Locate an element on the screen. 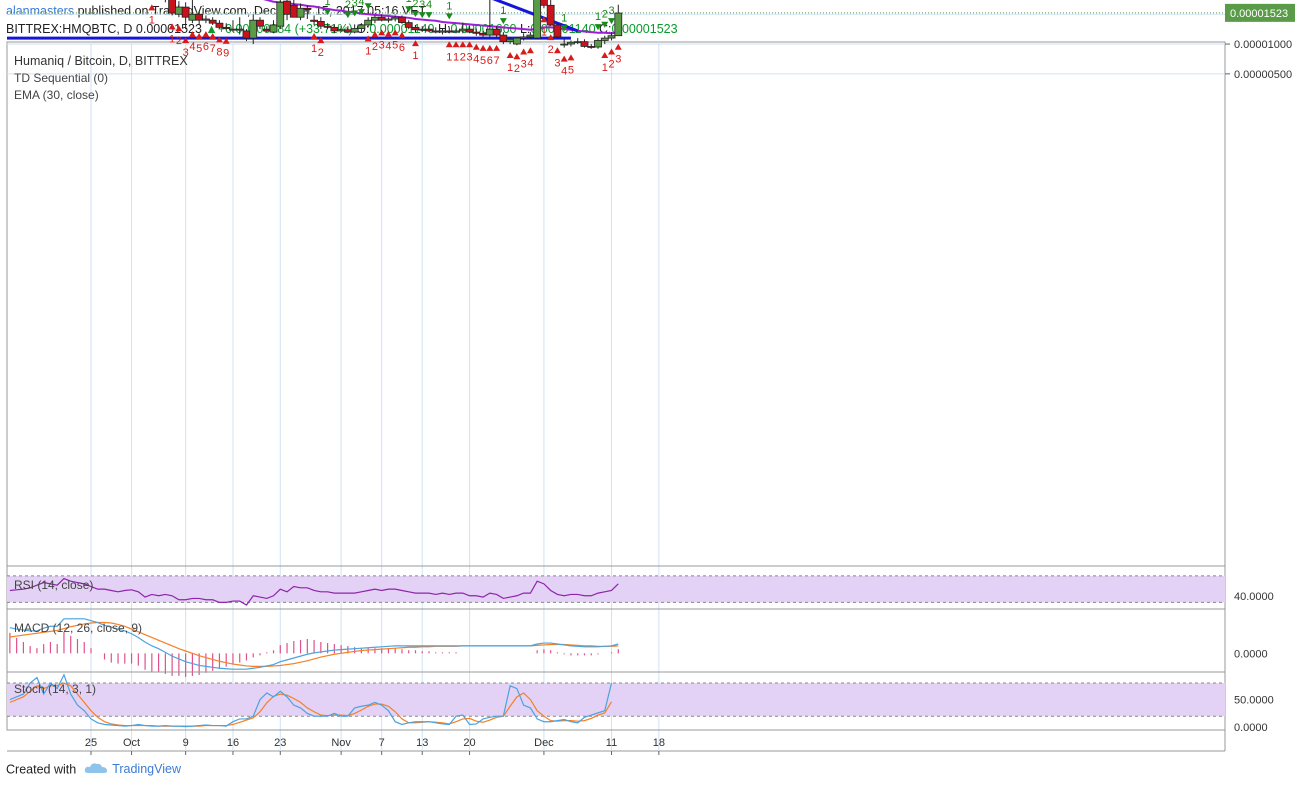 The image size is (1300, 787). stoch-tick-label: 0.0000 is located at coordinates (1251, 728).